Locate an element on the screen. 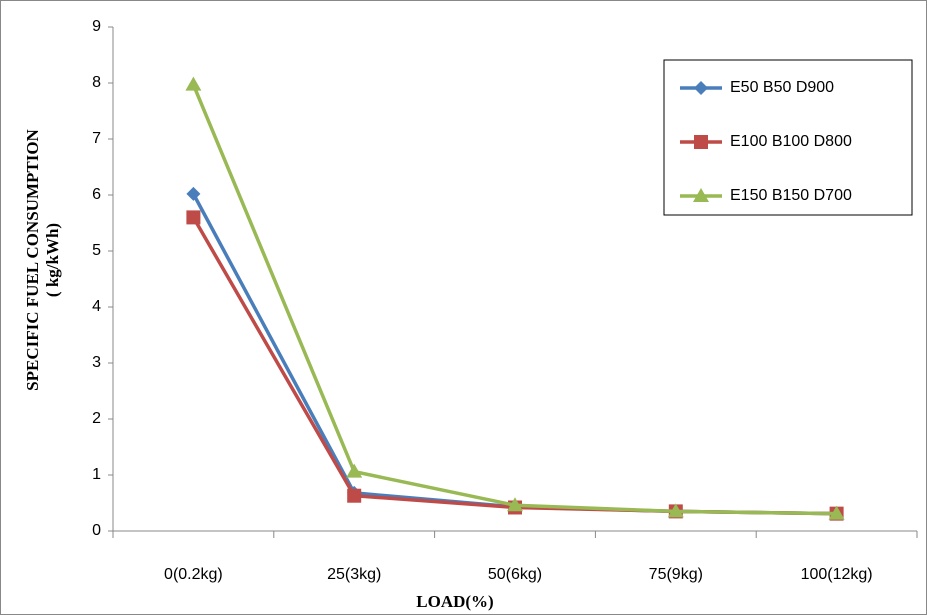 Image resolution: width=927 pixels, height=615 pixels. y-tick-label: 5 is located at coordinates (96, 250).